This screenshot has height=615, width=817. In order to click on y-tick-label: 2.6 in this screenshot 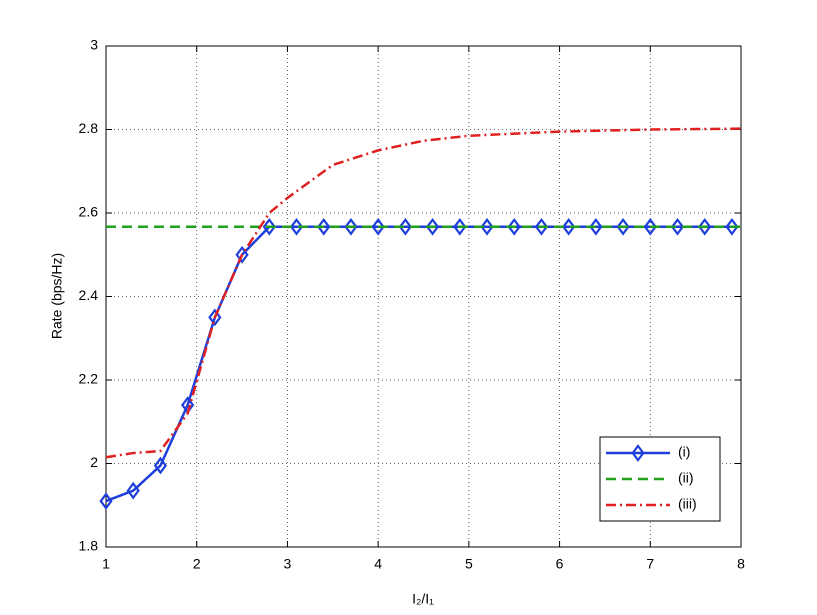, I will do `click(89, 212)`.